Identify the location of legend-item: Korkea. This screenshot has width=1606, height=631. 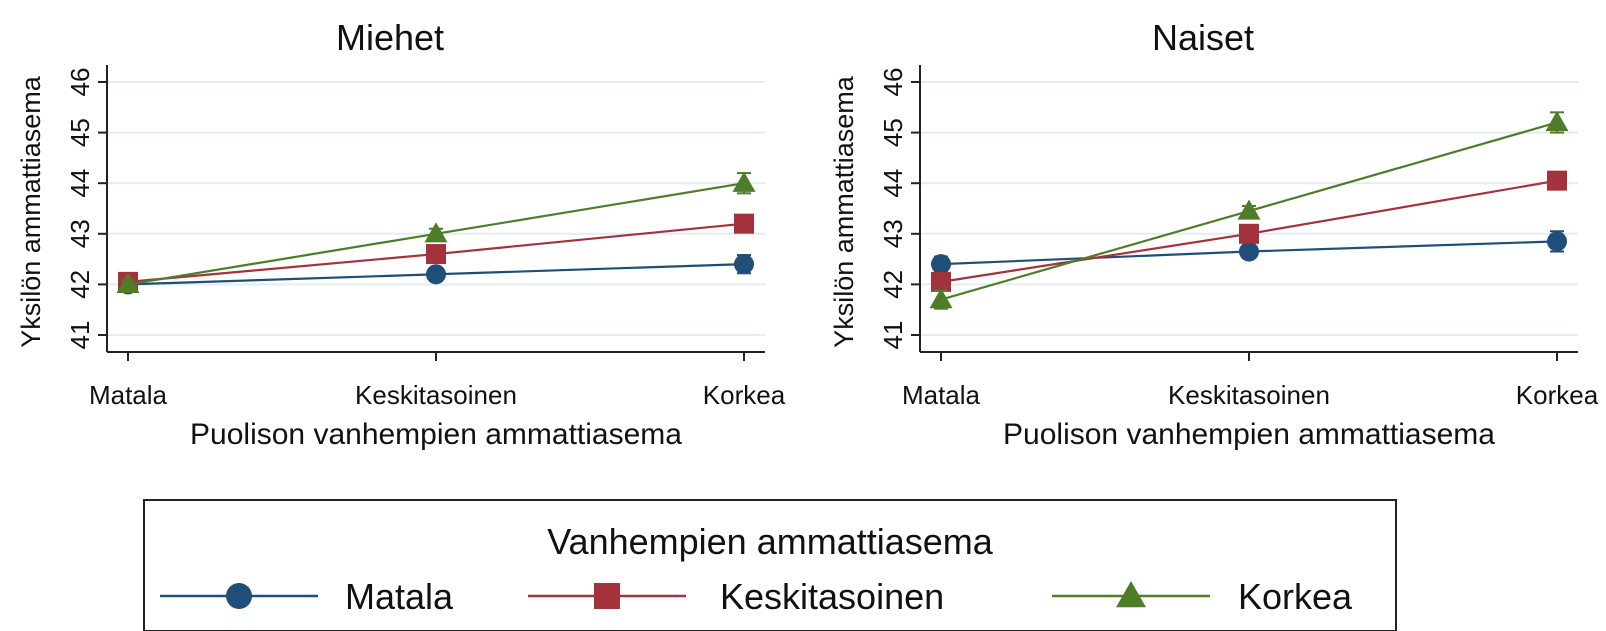
(1202, 596).